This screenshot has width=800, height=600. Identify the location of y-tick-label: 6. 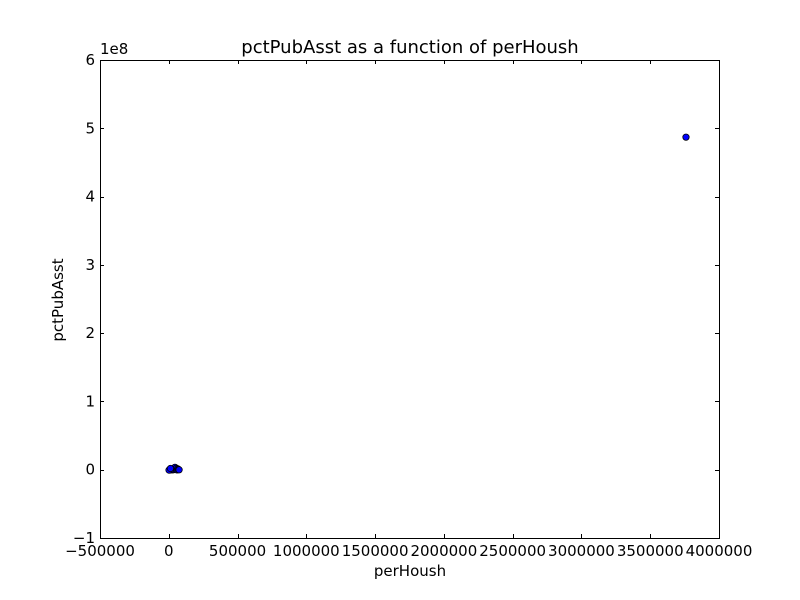
(90, 60).